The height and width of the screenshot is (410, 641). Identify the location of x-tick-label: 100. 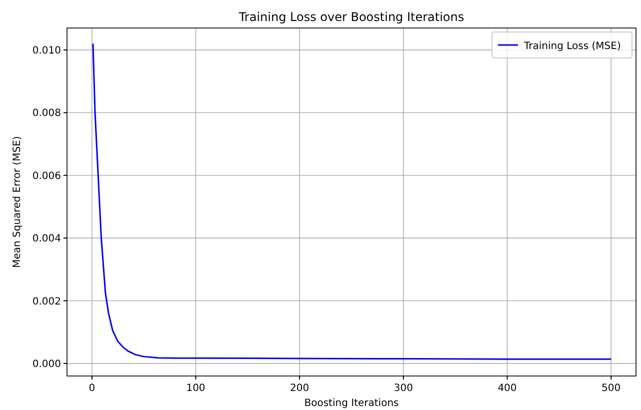
(196, 388).